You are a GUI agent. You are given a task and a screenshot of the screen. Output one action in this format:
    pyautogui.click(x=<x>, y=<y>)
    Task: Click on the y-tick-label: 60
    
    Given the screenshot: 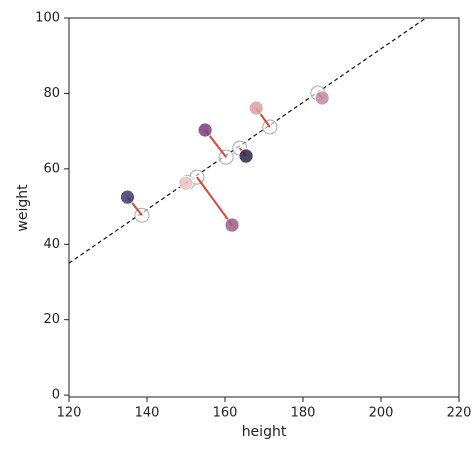 What is the action you would take?
    pyautogui.click(x=51, y=168)
    